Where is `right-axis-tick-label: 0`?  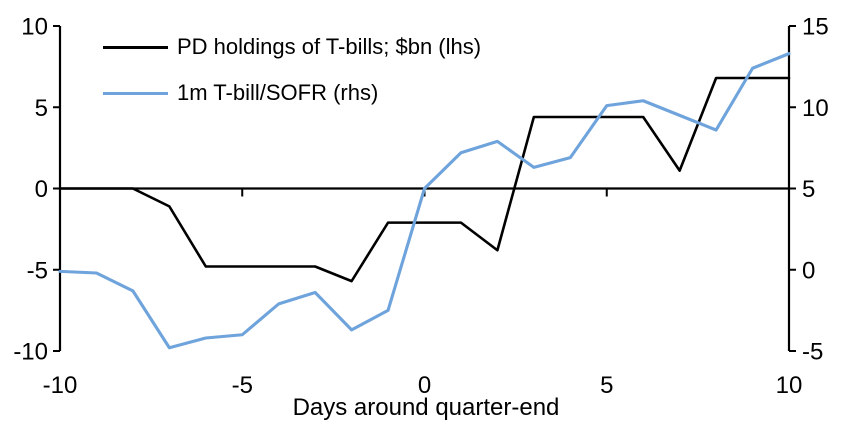 right-axis-tick-label: 0 is located at coordinates (808, 270).